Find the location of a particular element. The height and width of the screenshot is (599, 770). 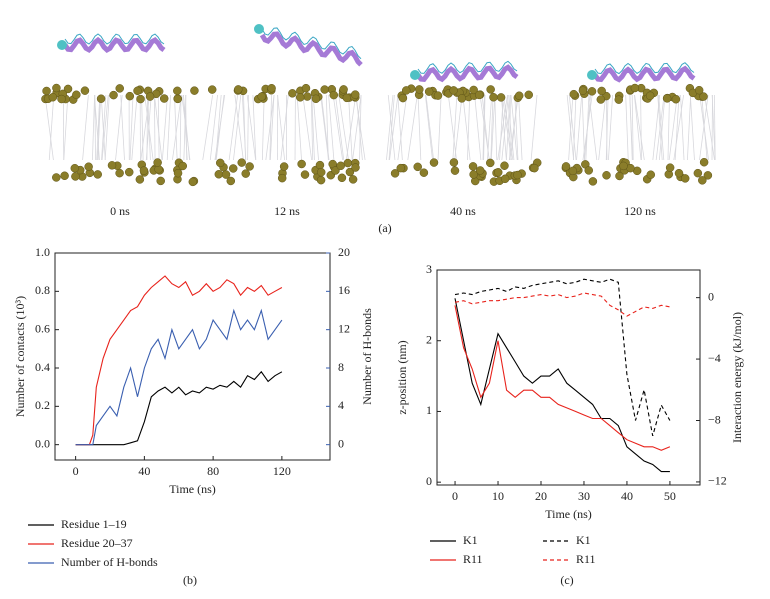

legend-label: K1 is located at coordinates (583, 540).